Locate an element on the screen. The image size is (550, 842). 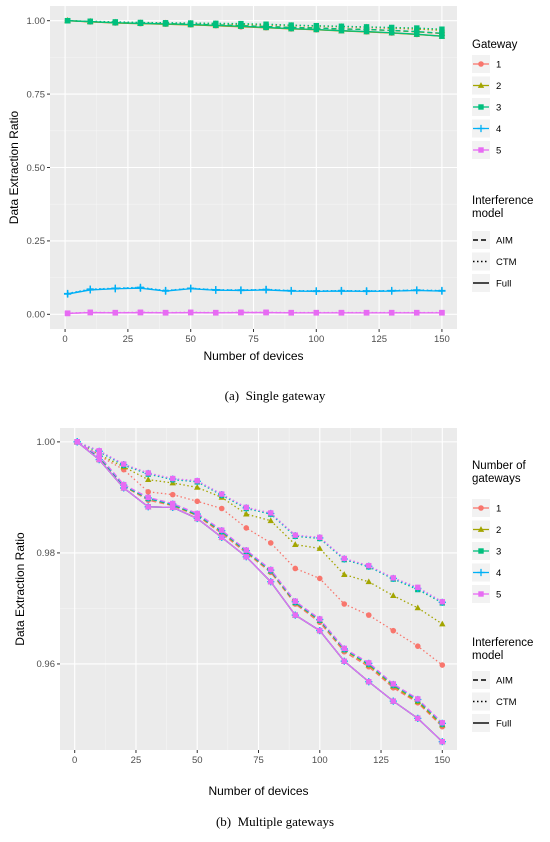
x-tick-label: 125 is located at coordinates (381, 760).